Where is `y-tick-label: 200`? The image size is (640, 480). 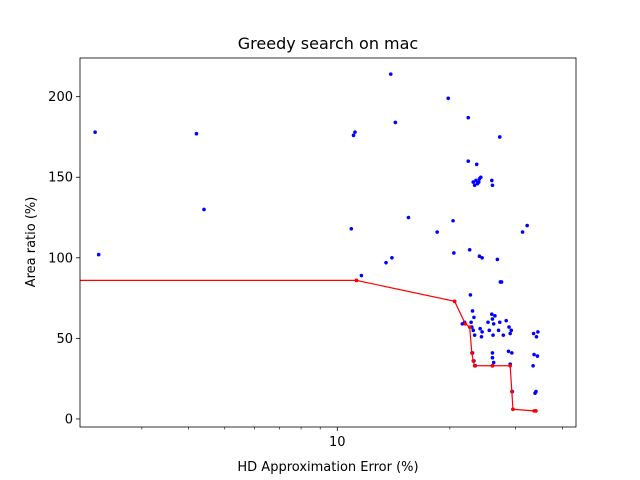 y-tick-label: 200 is located at coordinates (60, 97).